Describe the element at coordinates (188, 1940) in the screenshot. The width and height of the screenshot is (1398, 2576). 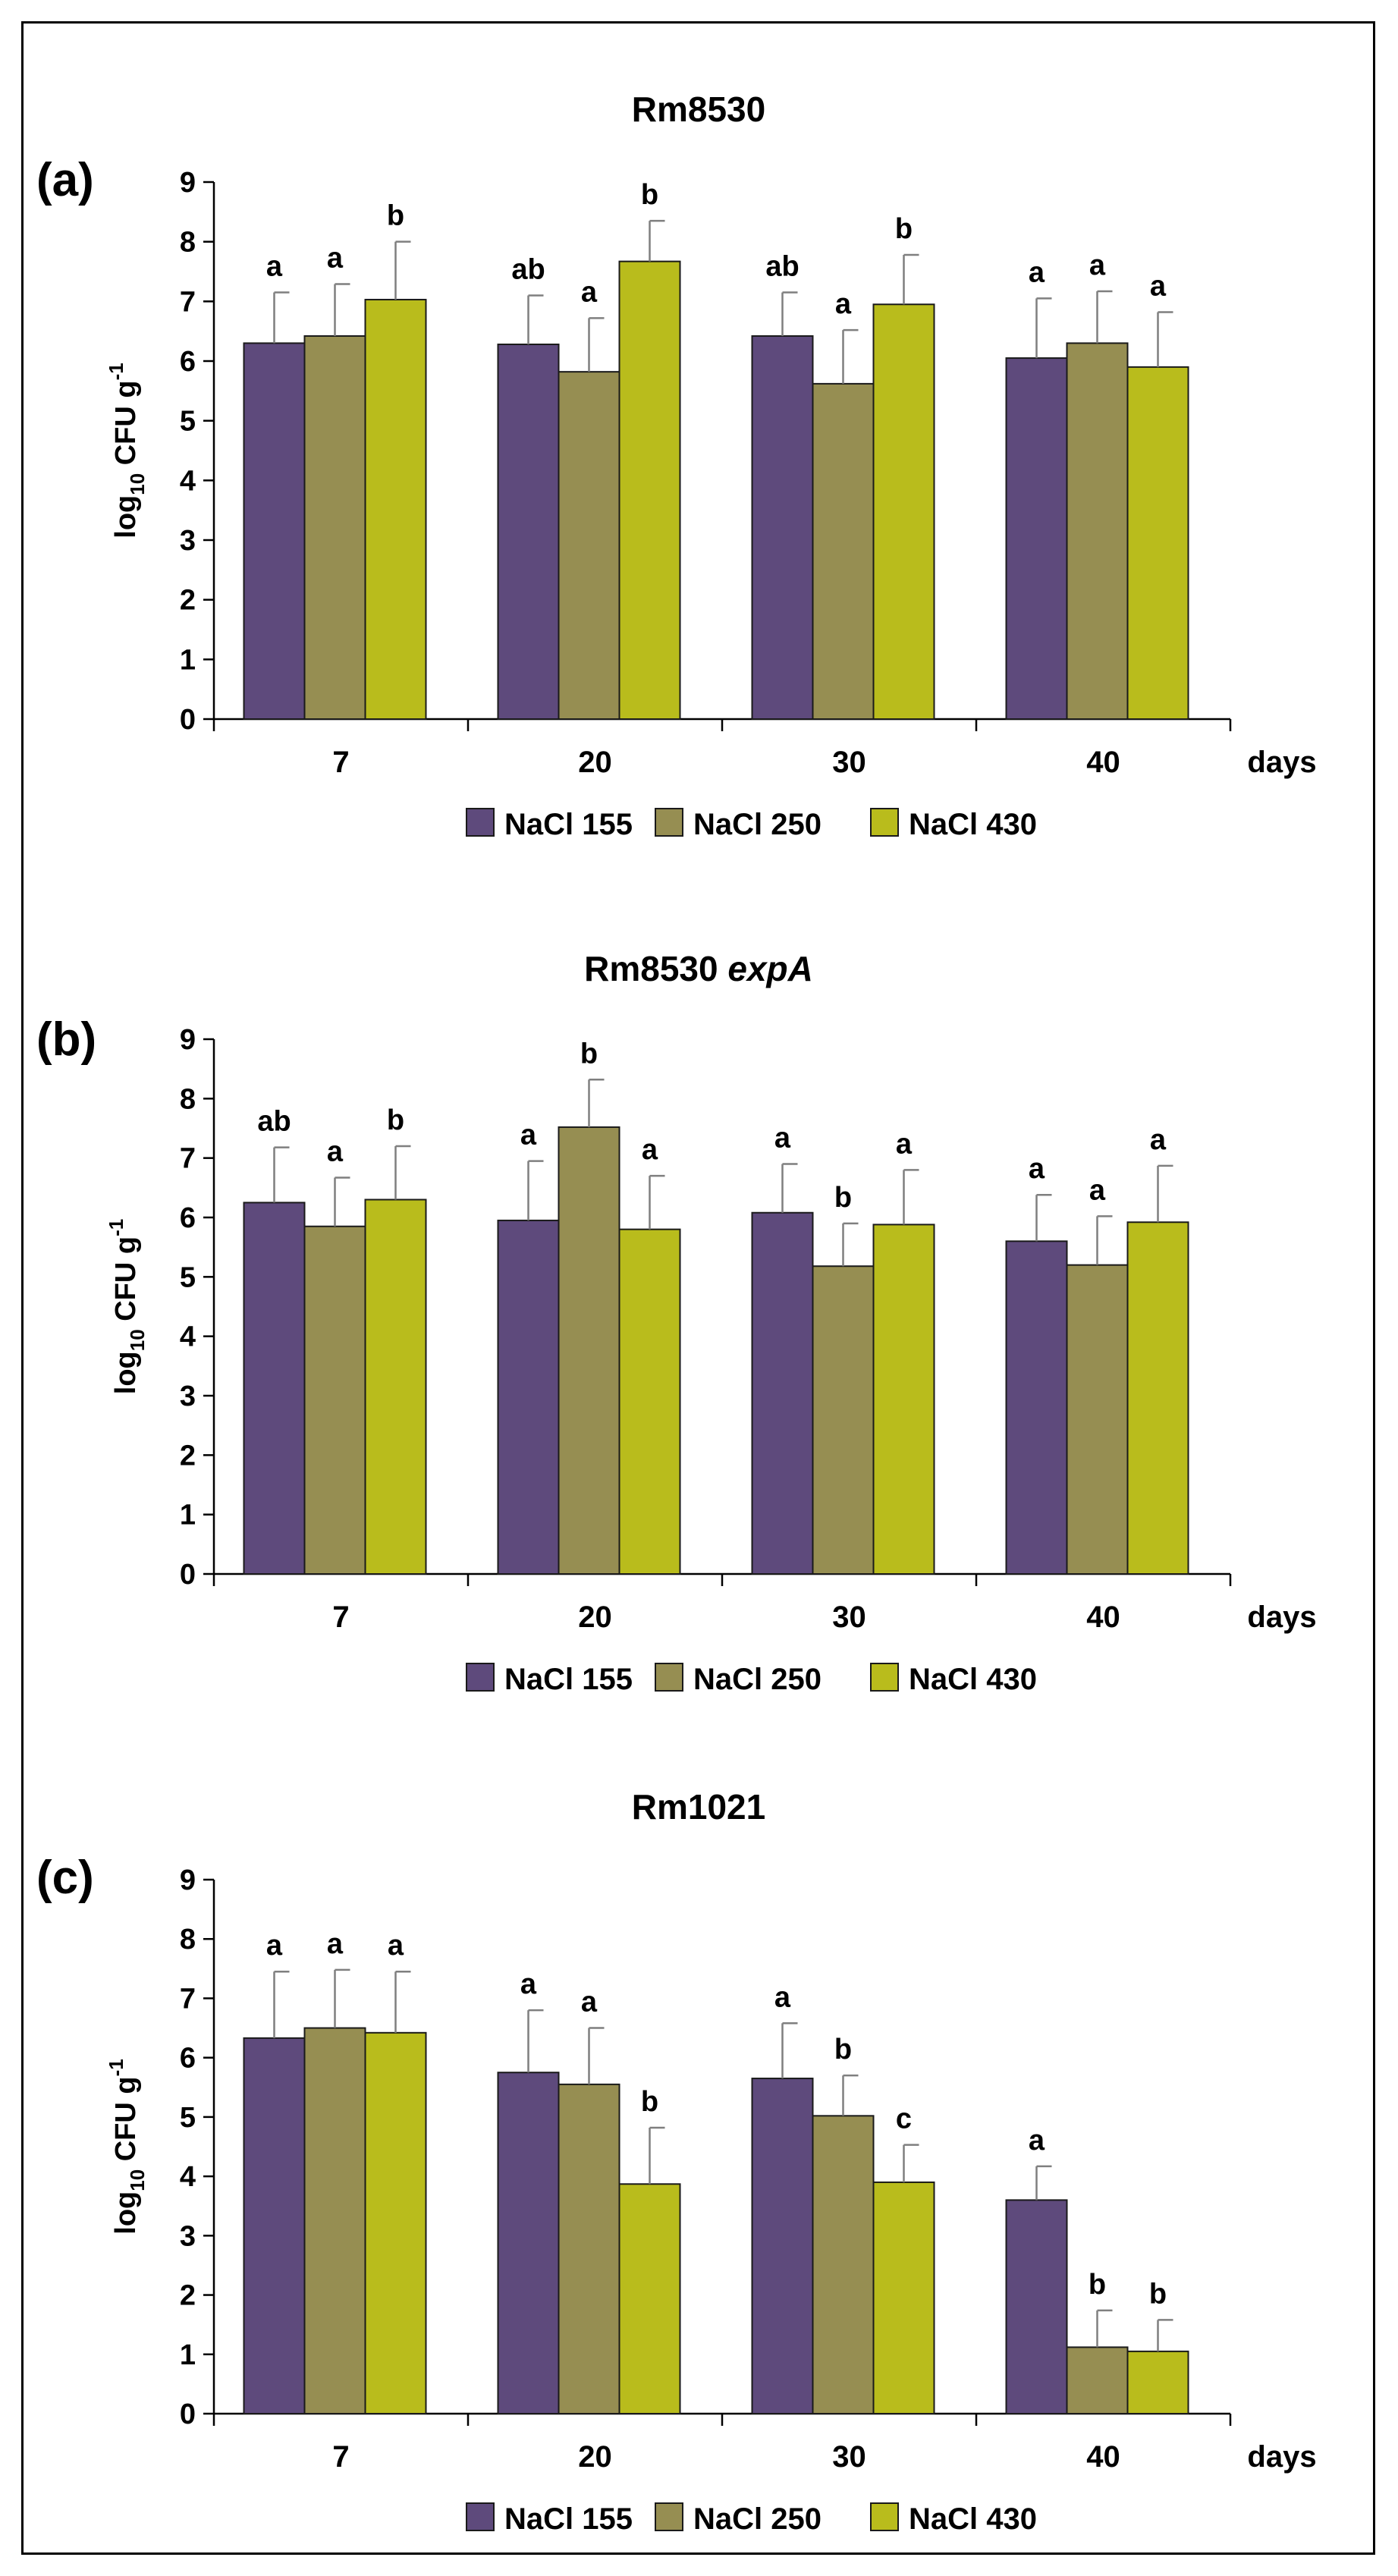
I see `y-tick-label: 8` at that location.